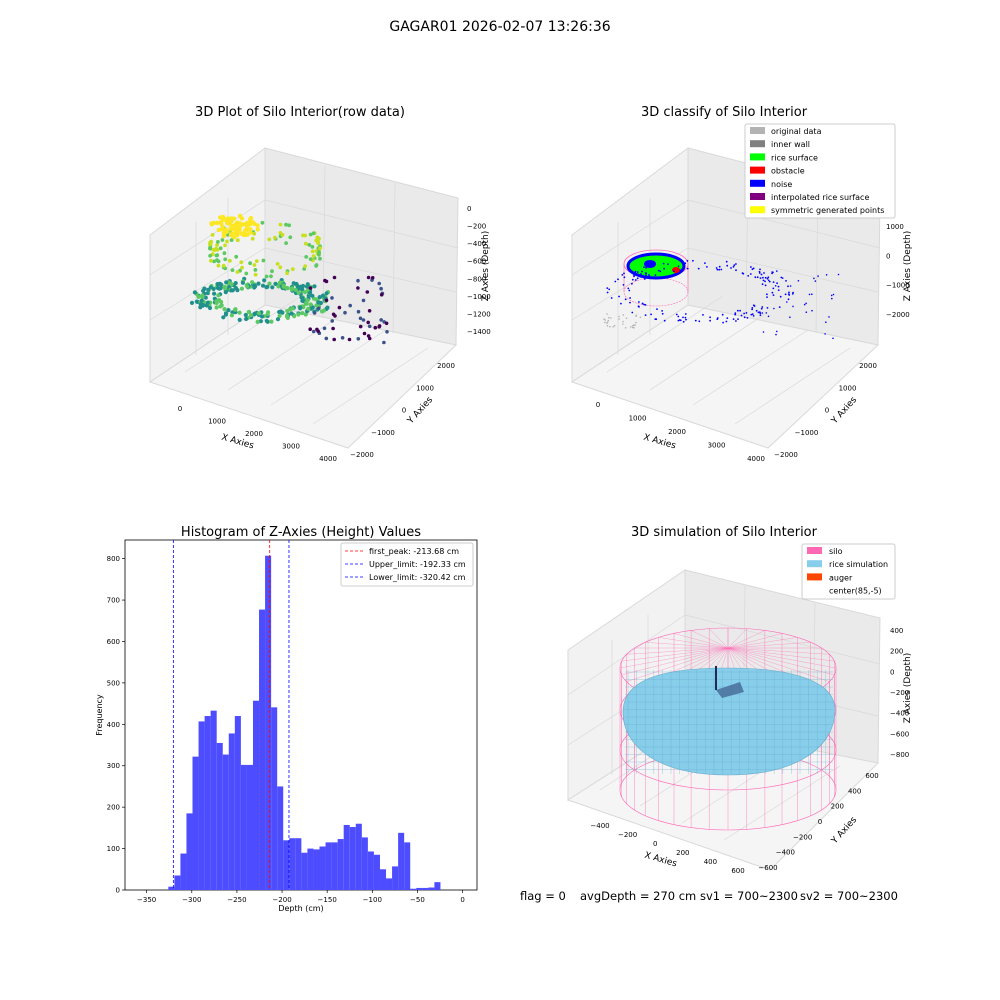 The width and height of the screenshot is (1000, 1000). What do you see at coordinates (848, 388) in the screenshot?
I see `cls-y-tick-label: 1000` at bounding box center [848, 388].